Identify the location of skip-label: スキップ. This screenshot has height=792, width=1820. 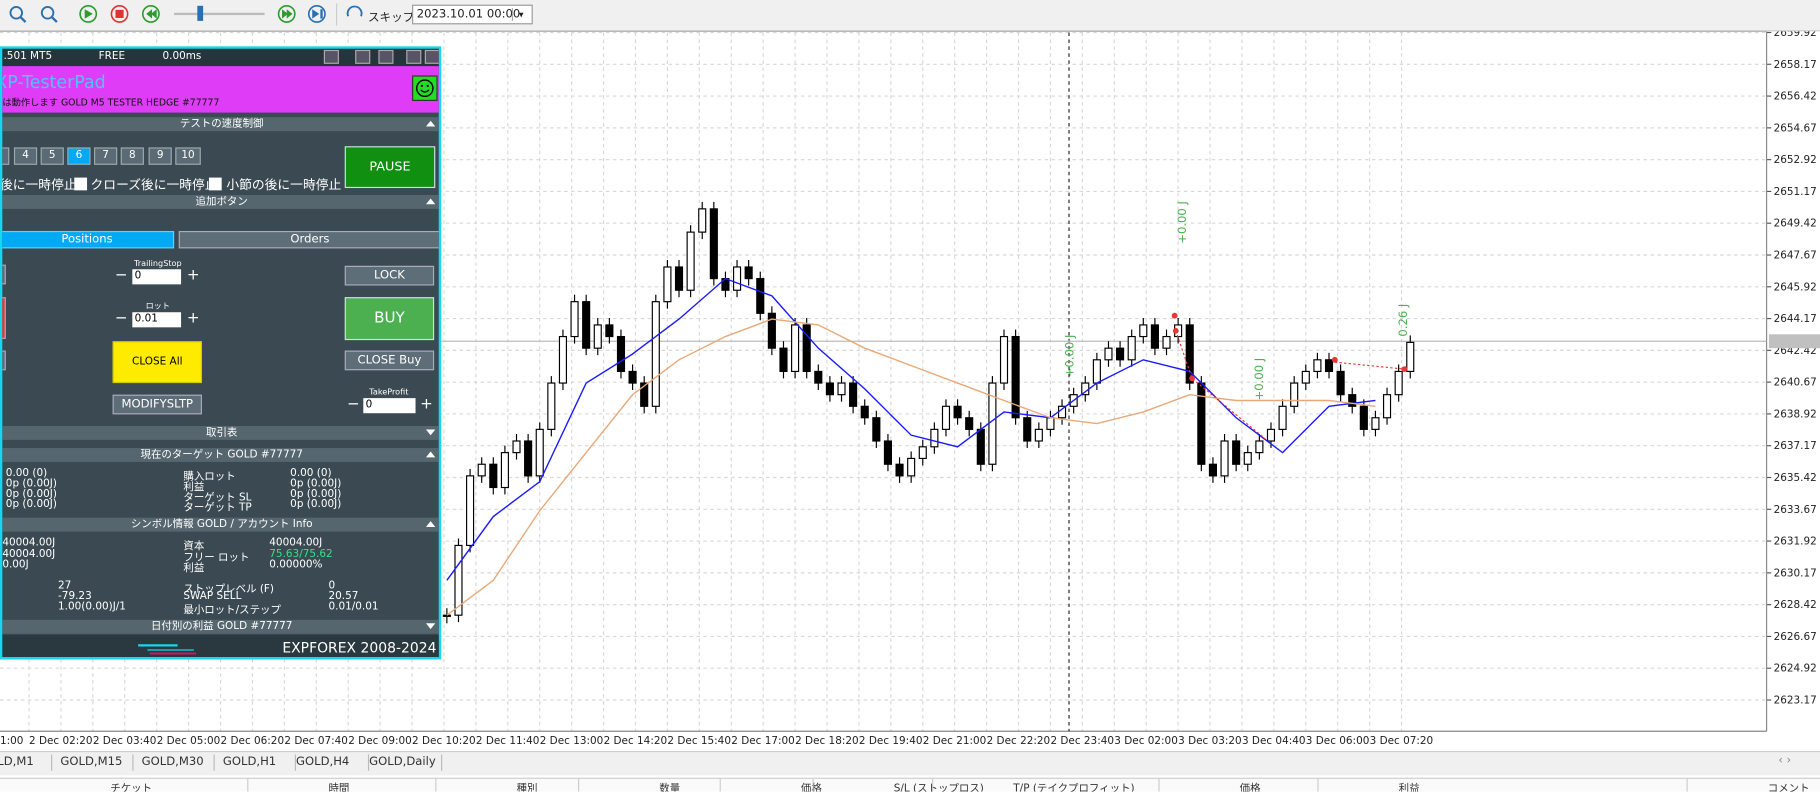
(391, 18).